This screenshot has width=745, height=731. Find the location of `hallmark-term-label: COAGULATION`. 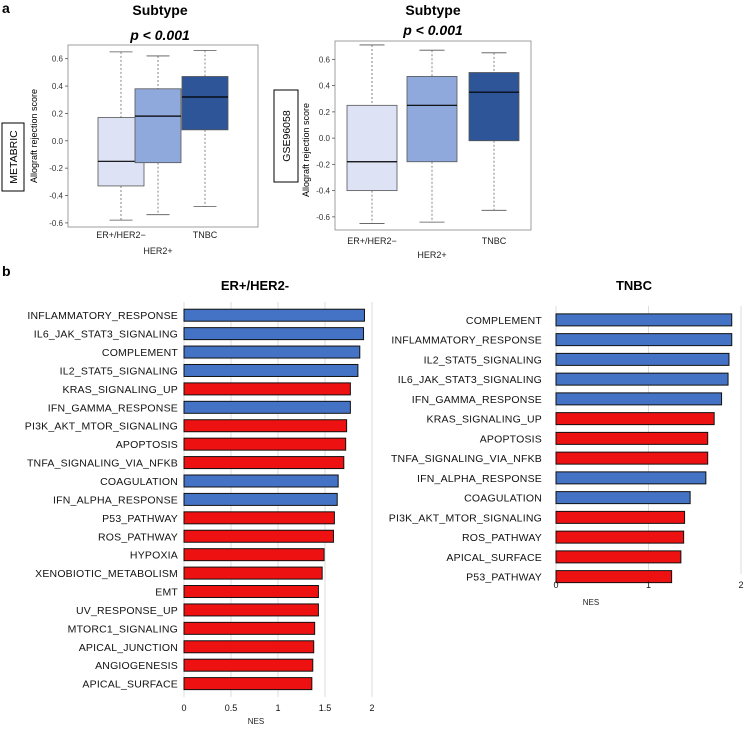

hallmark-term-label: COAGULATION is located at coordinates (503, 499).